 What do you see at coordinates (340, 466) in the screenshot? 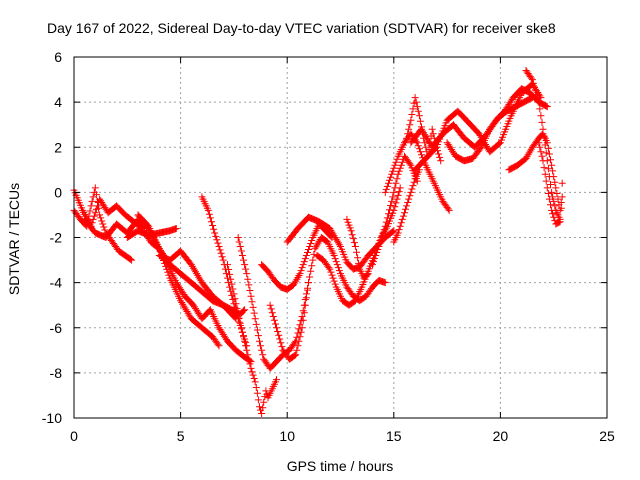
I see `x-axis-label: GPS time / hours` at bounding box center [340, 466].